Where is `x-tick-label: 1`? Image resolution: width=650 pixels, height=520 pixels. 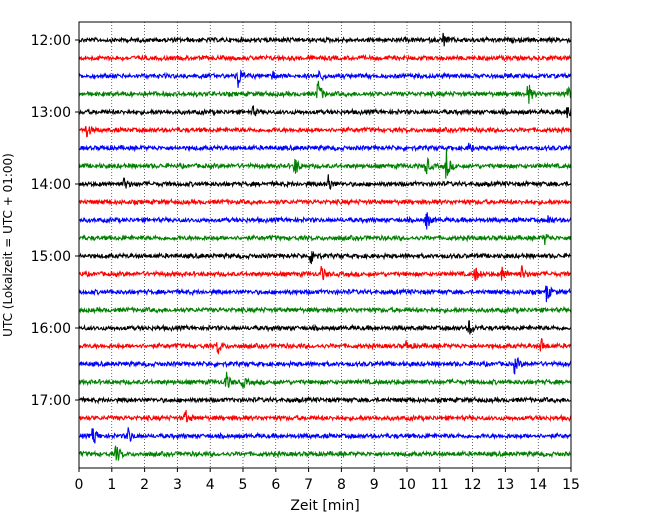 x-tick-label: 1 is located at coordinates (111, 485).